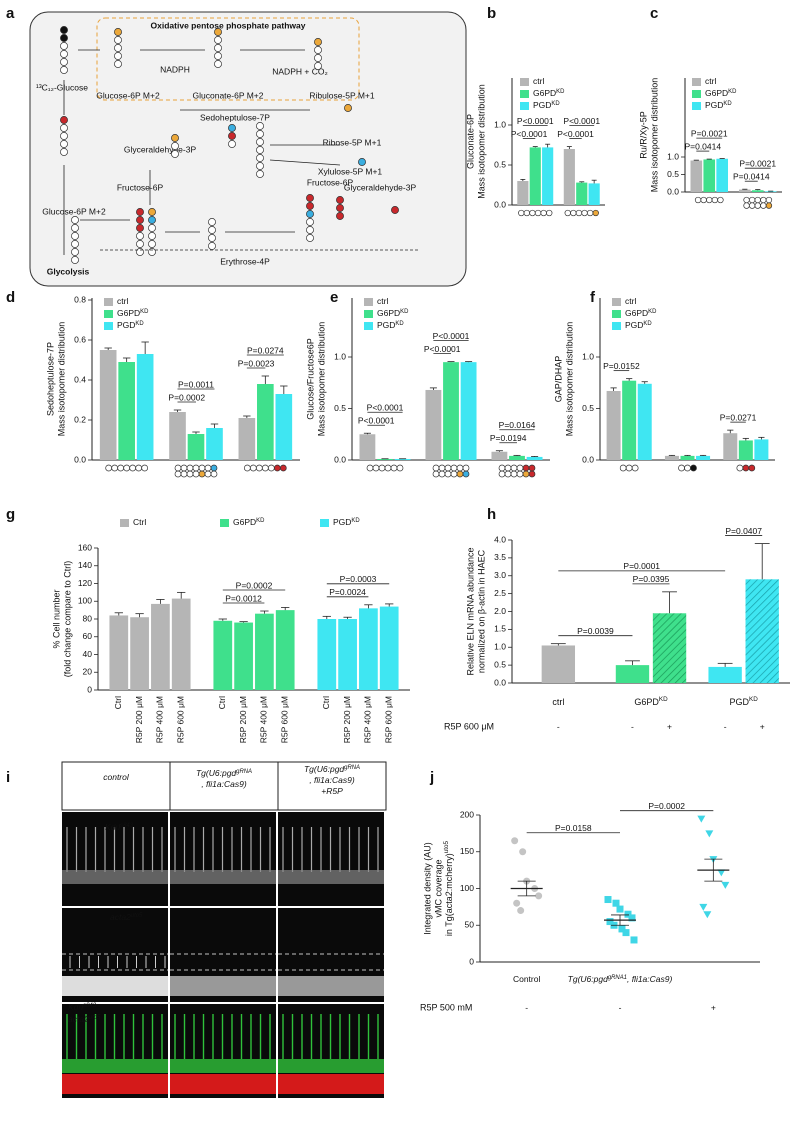 The width and height of the screenshot is (800, 1137). What do you see at coordinates (139, 522) in the screenshot?
I see `legend-label: Ctrl` at bounding box center [139, 522].